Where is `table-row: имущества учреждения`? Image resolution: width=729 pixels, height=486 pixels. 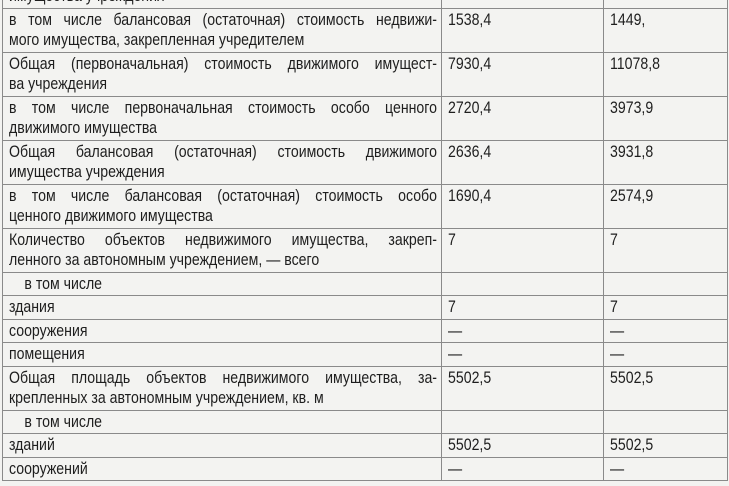
table-row: имущества учреждения is located at coordinates (365, 4).